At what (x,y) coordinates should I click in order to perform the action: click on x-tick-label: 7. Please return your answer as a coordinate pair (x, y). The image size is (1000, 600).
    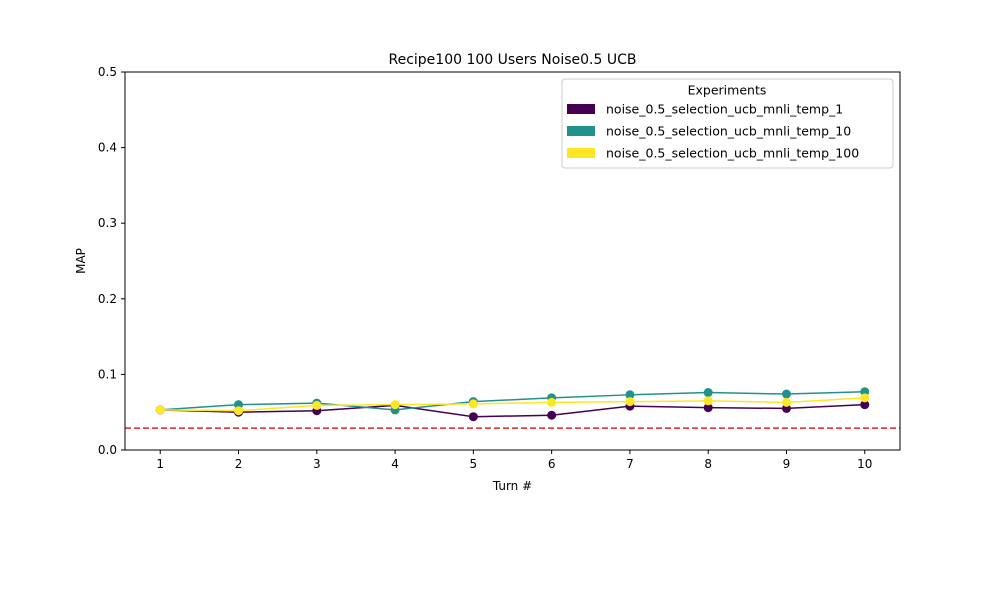
    Looking at the image, I should click on (630, 464).